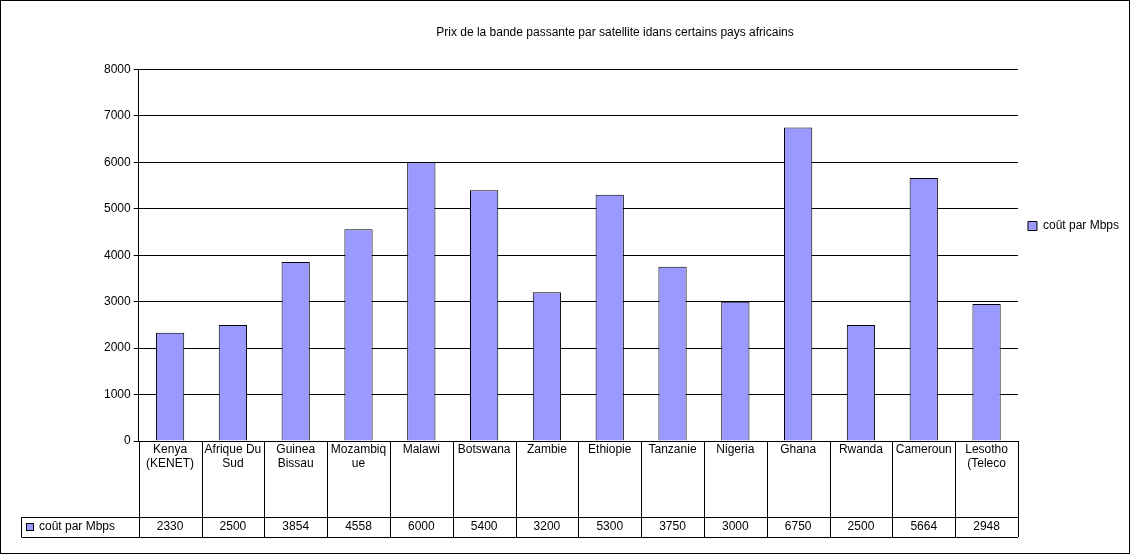  I want to click on y-tick-label: 0, so click(128, 440).